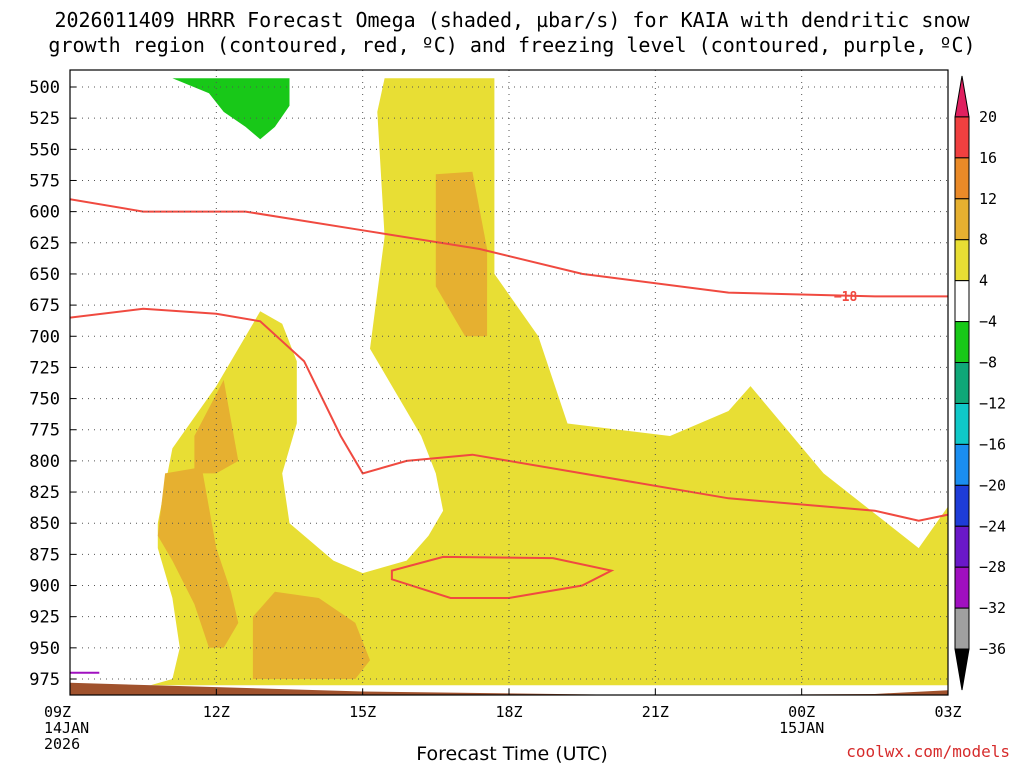 The image size is (1024, 768). Describe the element at coordinates (947, 712) in the screenshot. I see `x-tick-label: 03Z` at that location.